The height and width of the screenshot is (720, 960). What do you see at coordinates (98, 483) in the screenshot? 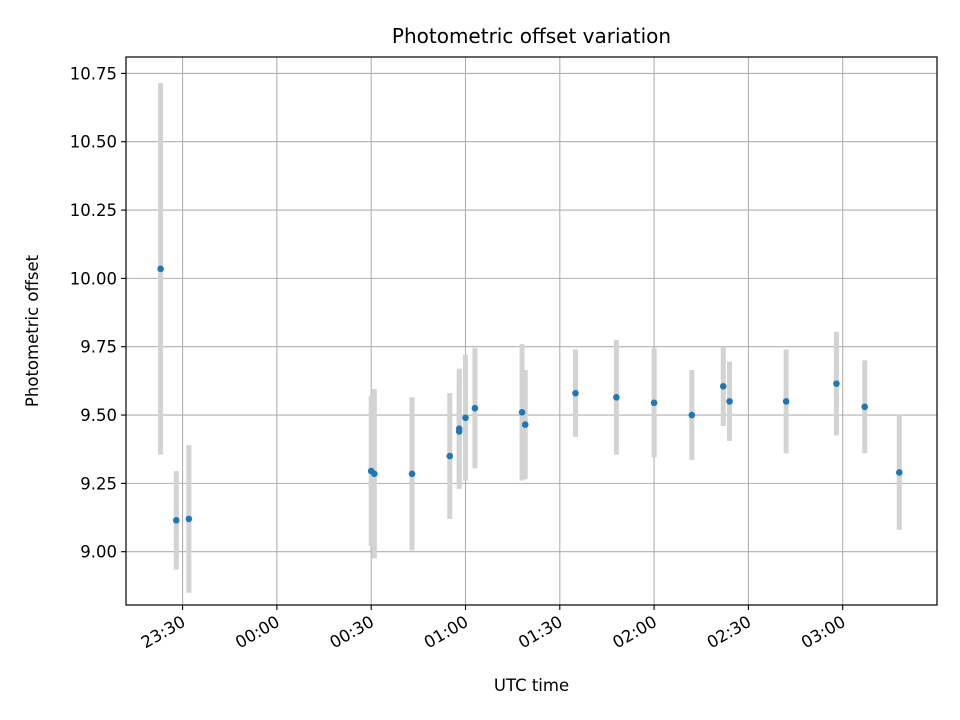
I see `y-tick-label: 9.25` at bounding box center [98, 483].